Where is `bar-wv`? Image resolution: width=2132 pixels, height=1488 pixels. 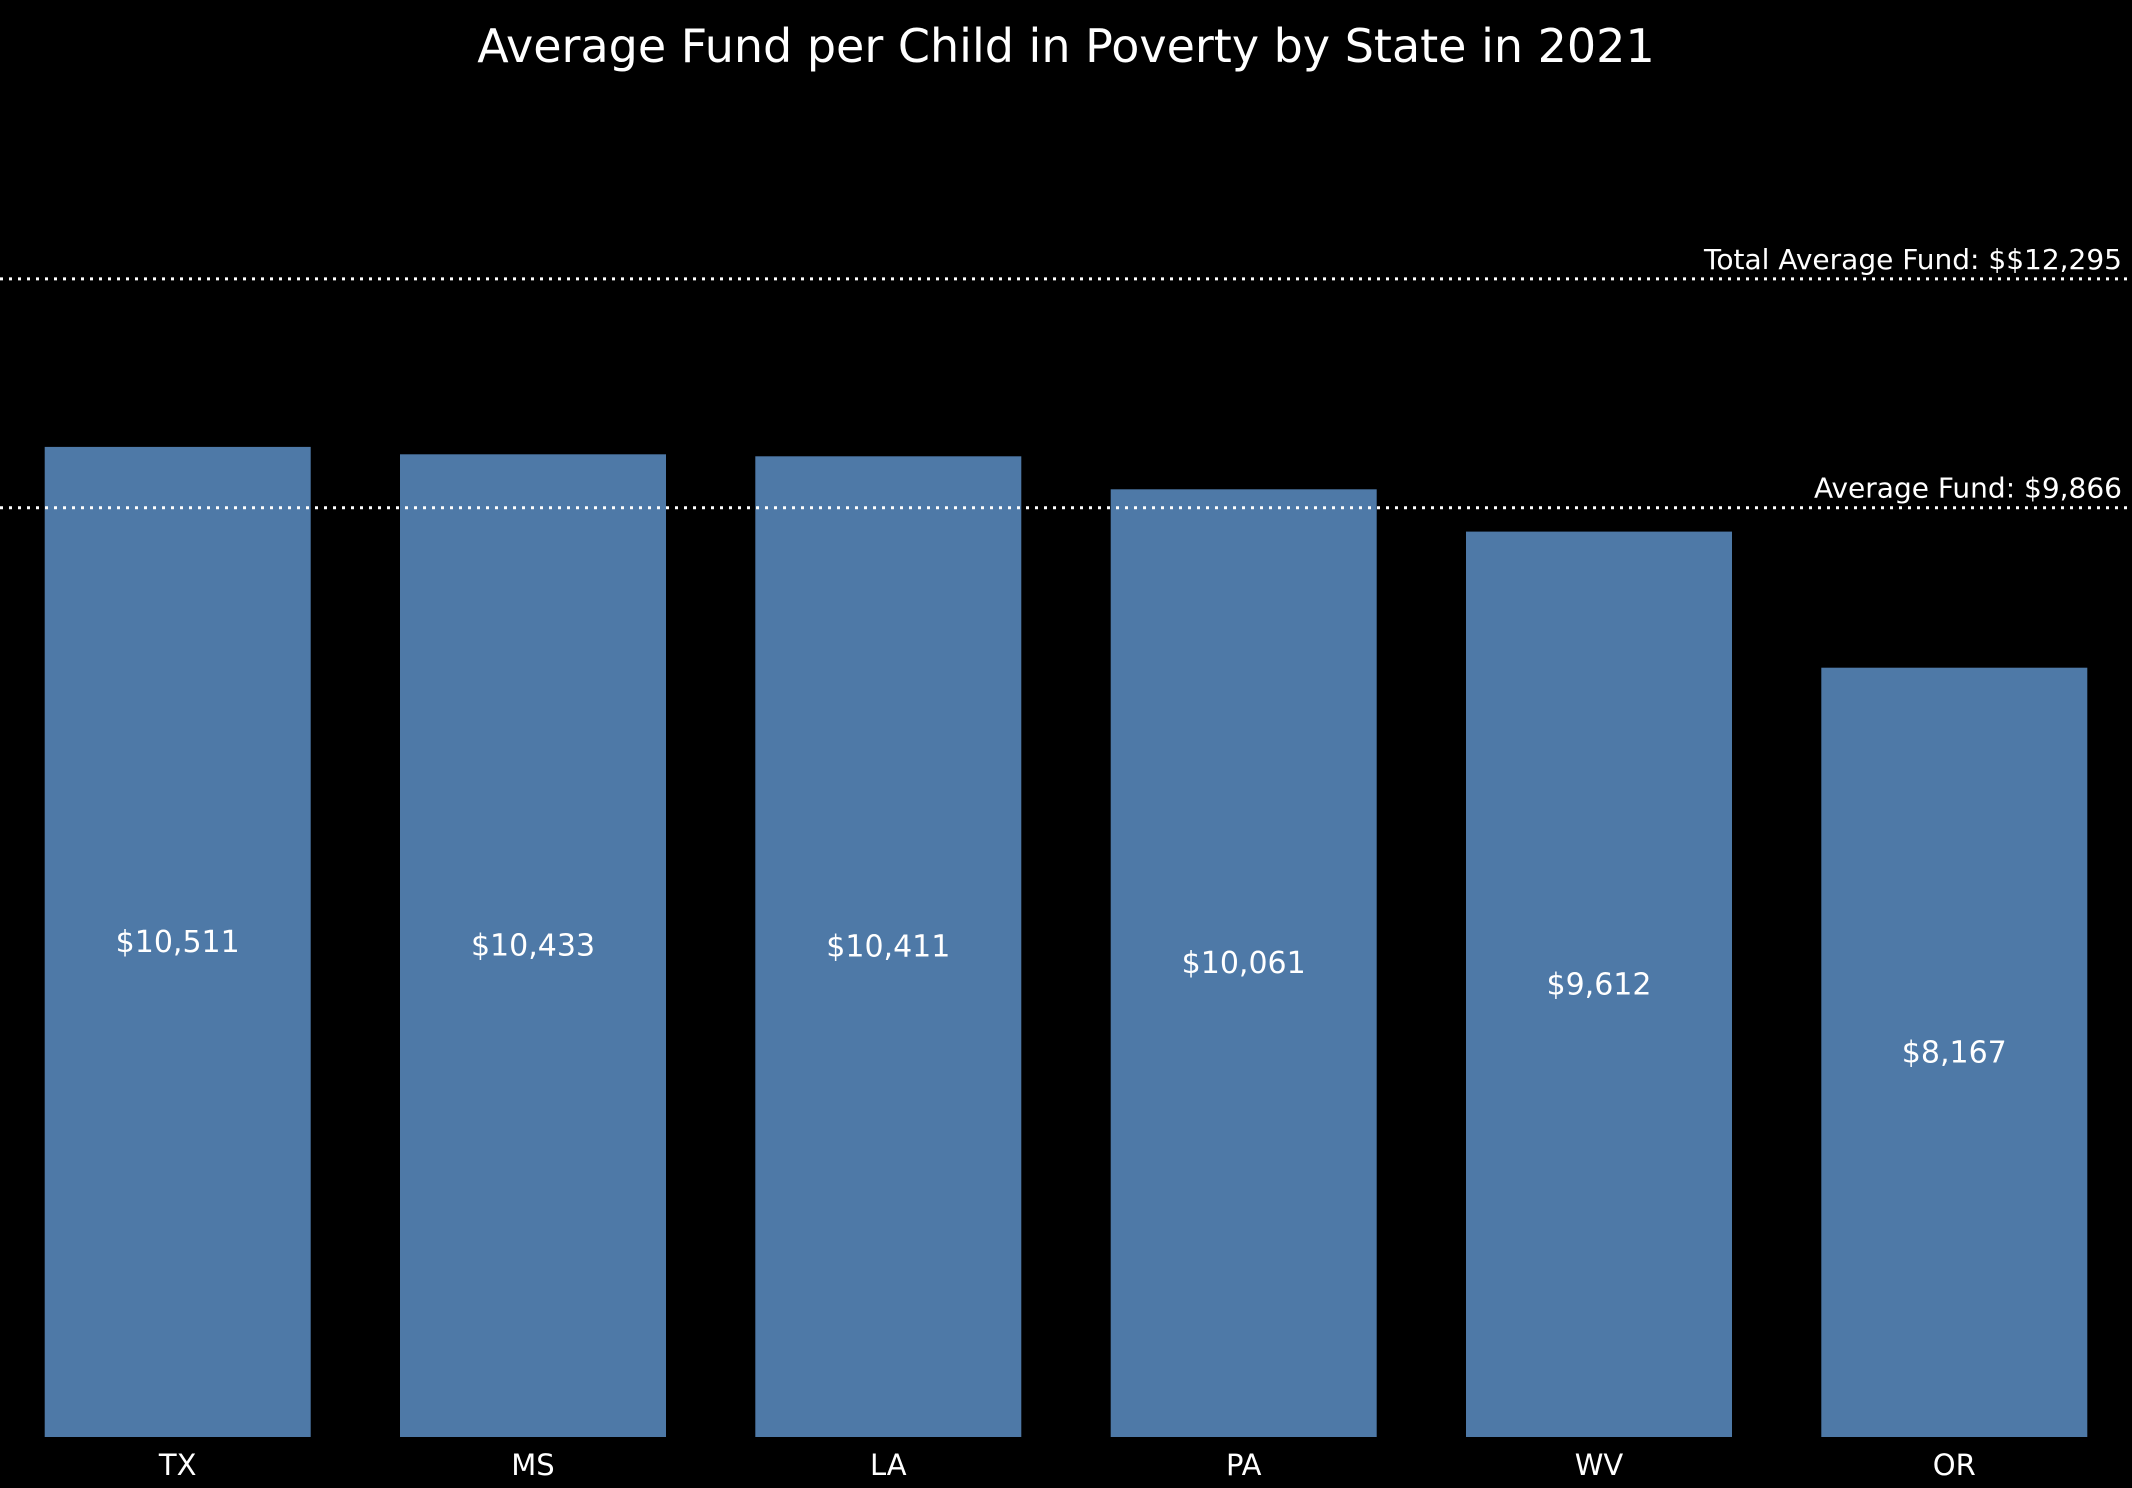 bar-wv is located at coordinates (1599, 984).